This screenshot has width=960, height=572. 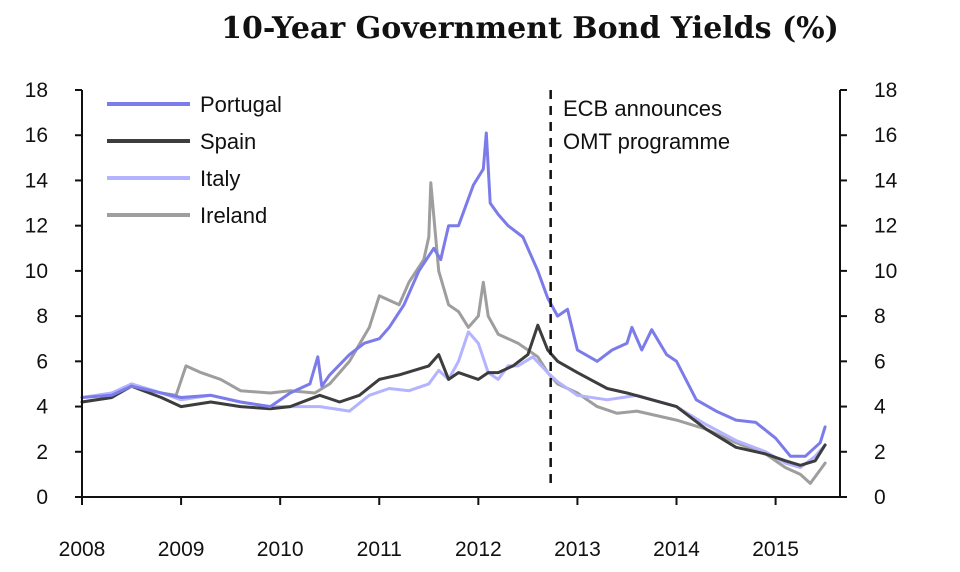 I want to click on x-ticks: 2008 2009 2010 2011 2012 2013 2014 2015, so click(x=429, y=529).